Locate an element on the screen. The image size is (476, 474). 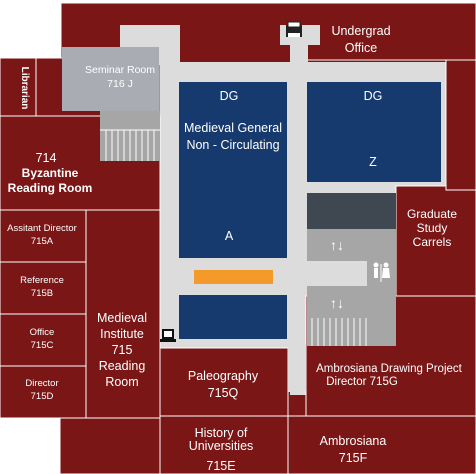
medieval-institute-label: 715 is located at coordinates (122, 350).